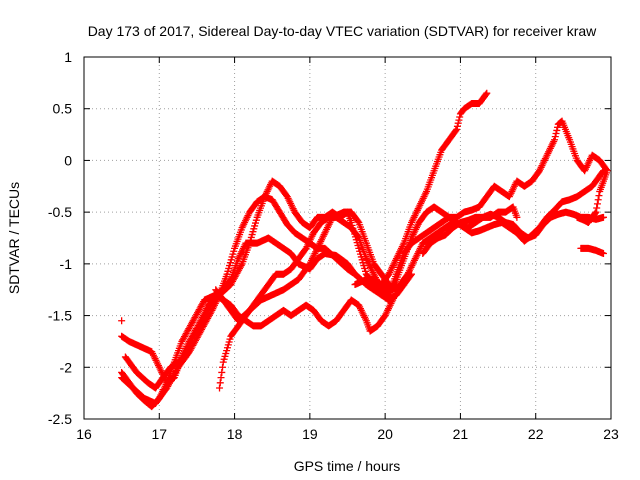 The height and width of the screenshot is (480, 640). What do you see at coordinates (159, 434) in the screenshot?
I see `x-tick-label: 17` at bounding box center [159, 434].